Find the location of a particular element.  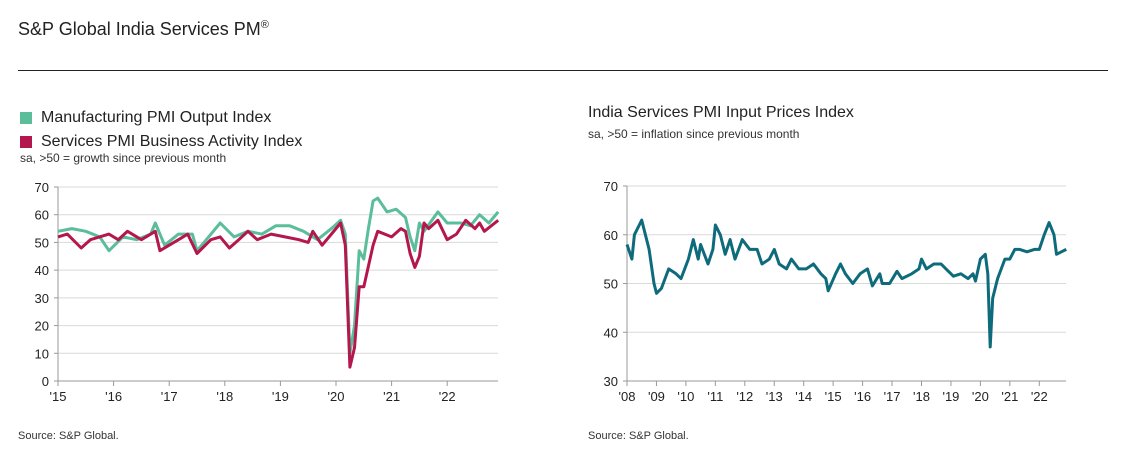

left-x-tick-label: '18 is located at coordinates (224, 396).